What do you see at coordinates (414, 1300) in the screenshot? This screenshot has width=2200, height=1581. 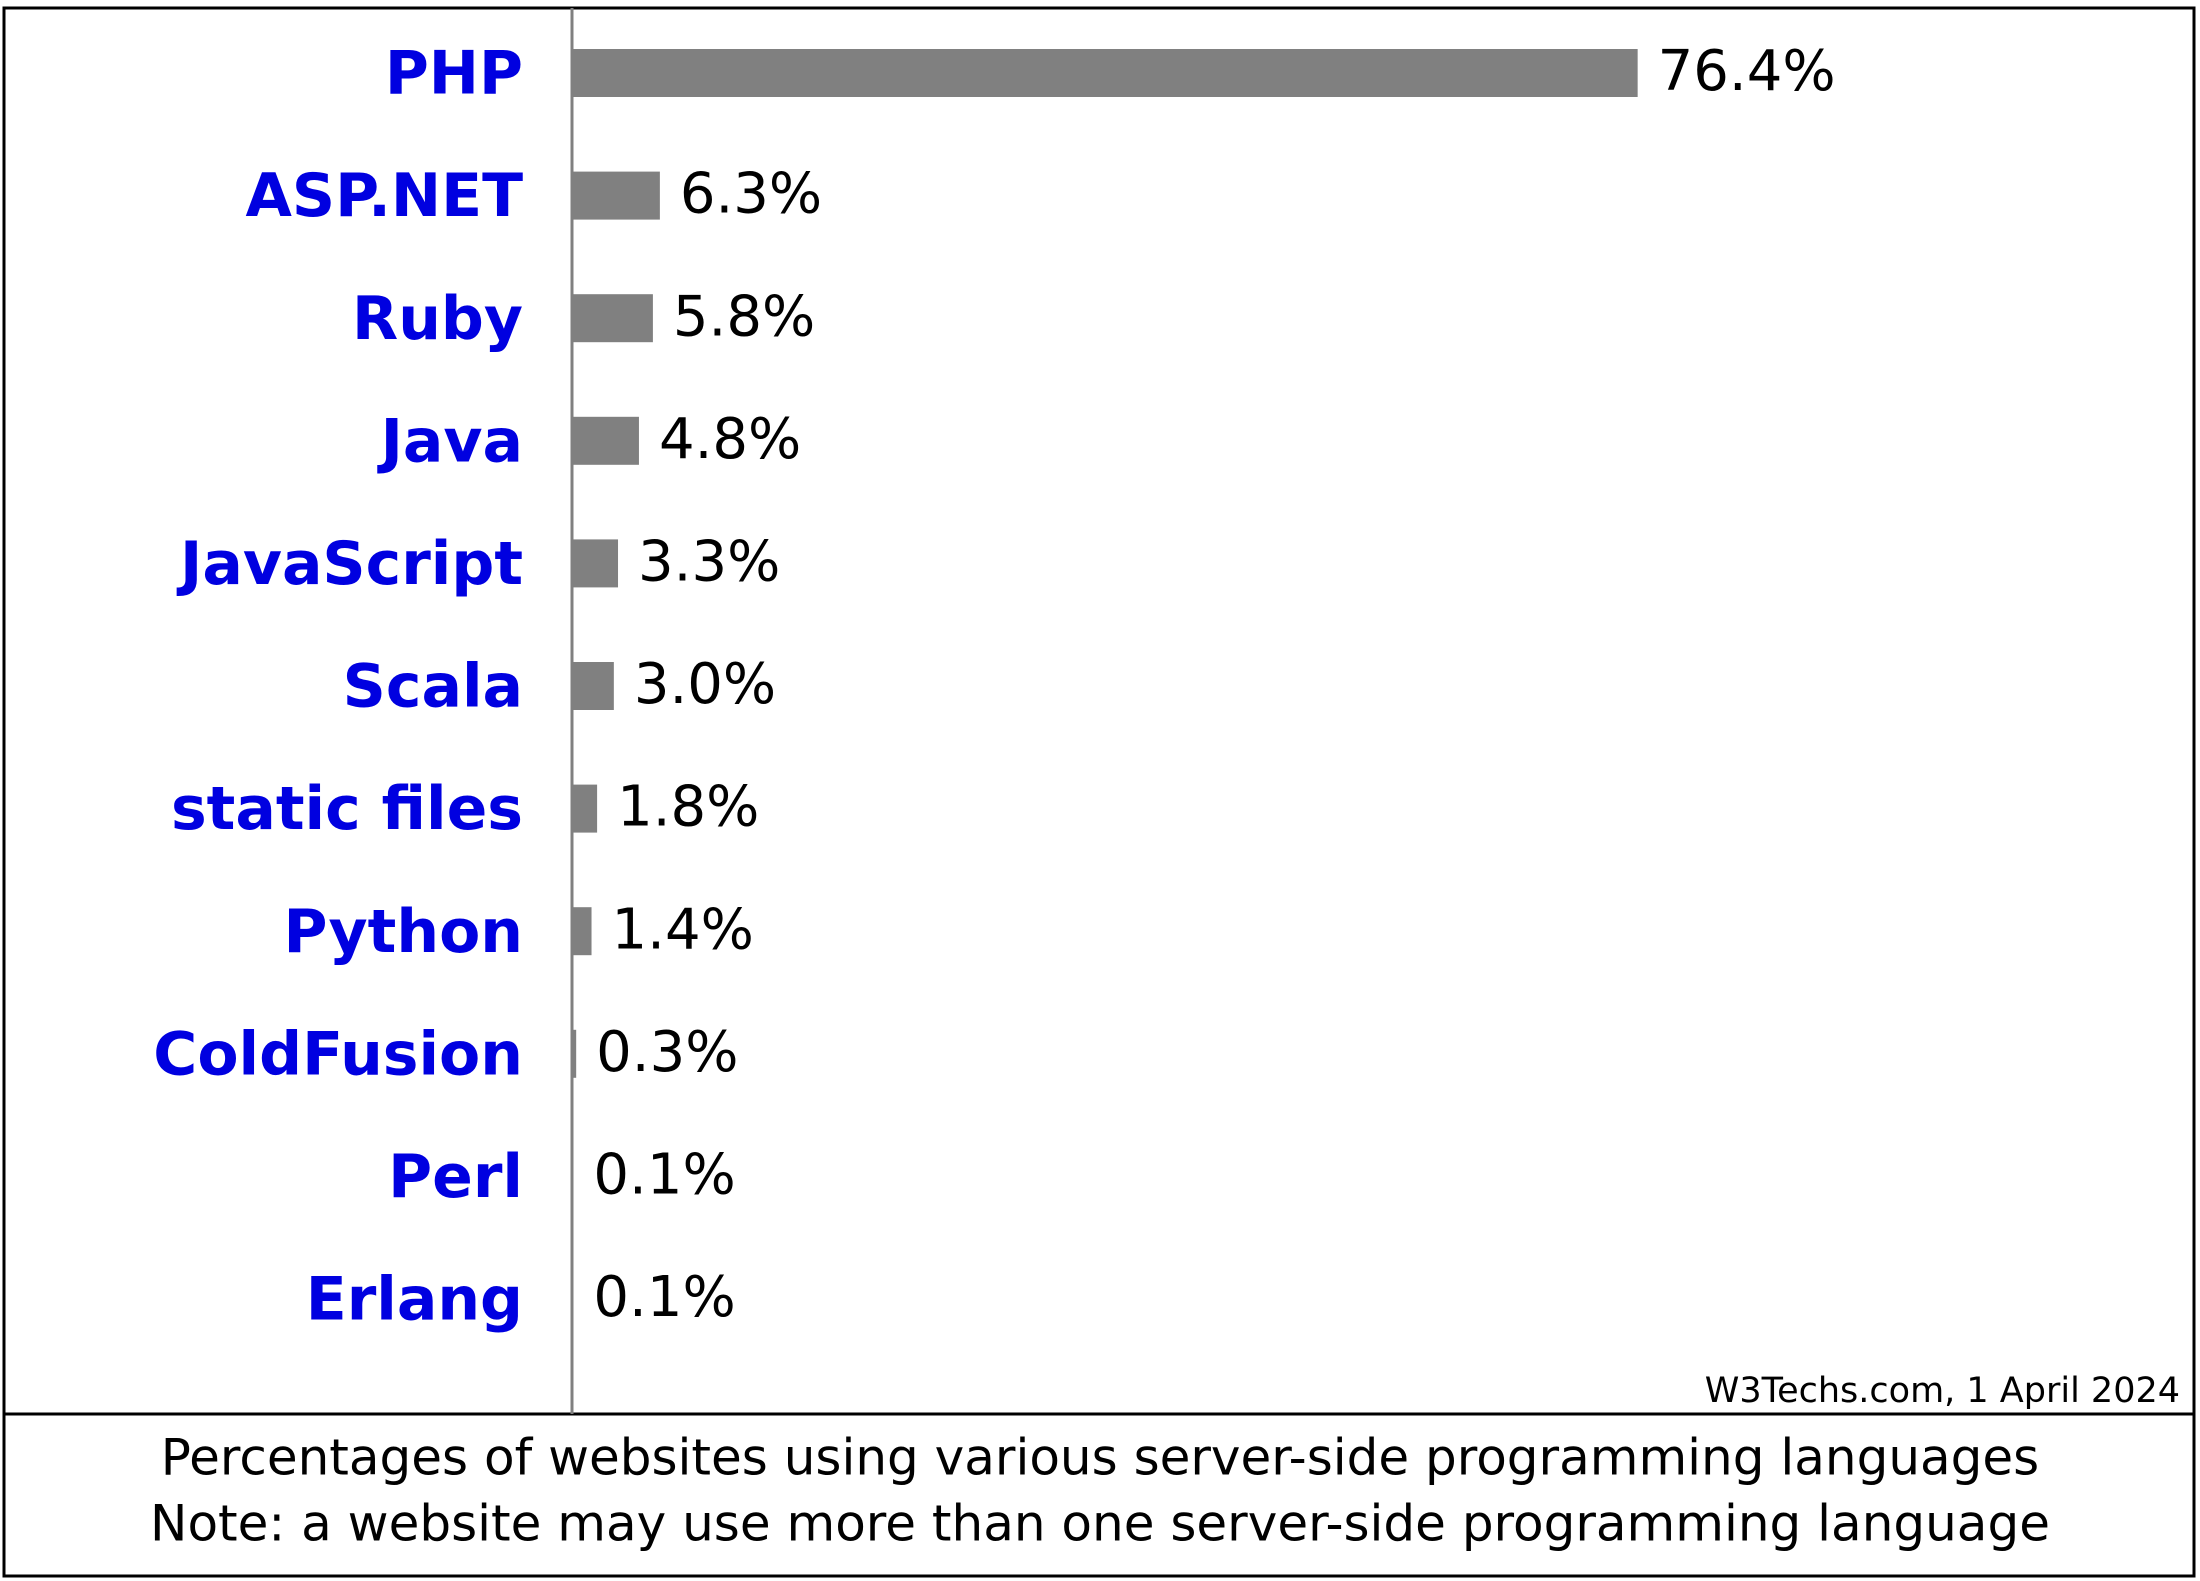 I see `category-label: Erlang` at bounding box center [414, 1300].